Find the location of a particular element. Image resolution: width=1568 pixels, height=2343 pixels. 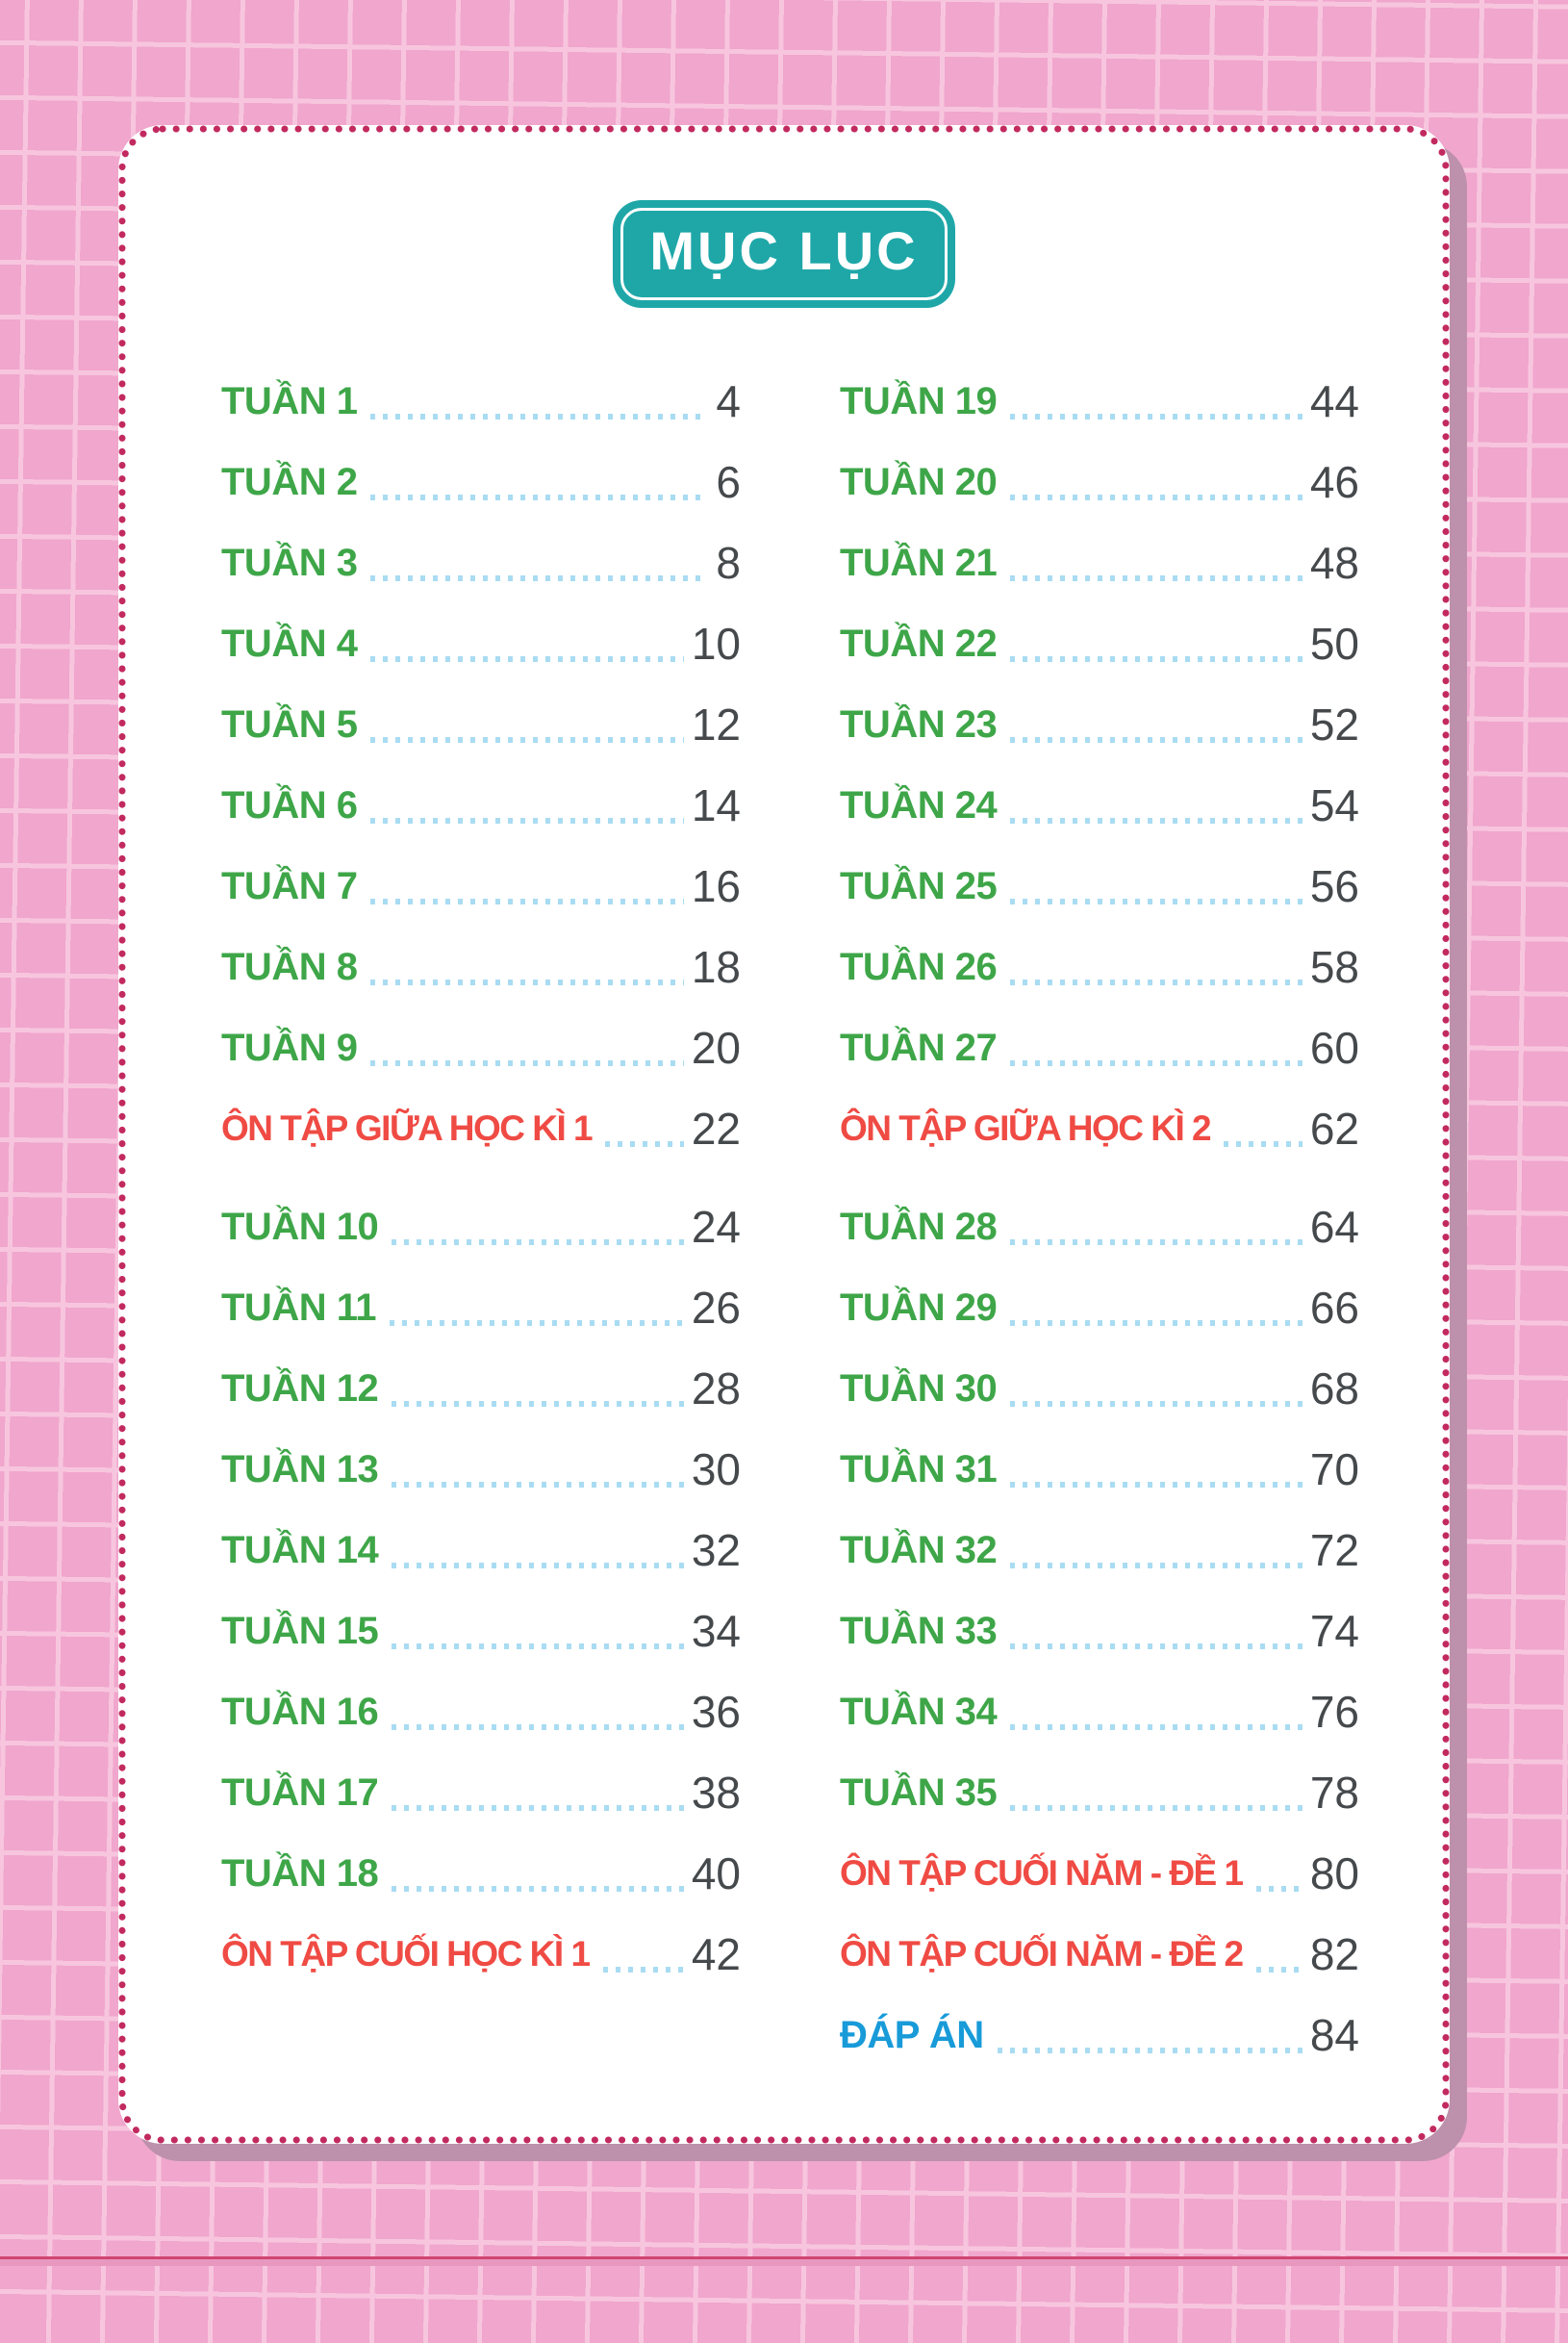

toc-entry-page: 36 is located at coordinates (716, 1712).